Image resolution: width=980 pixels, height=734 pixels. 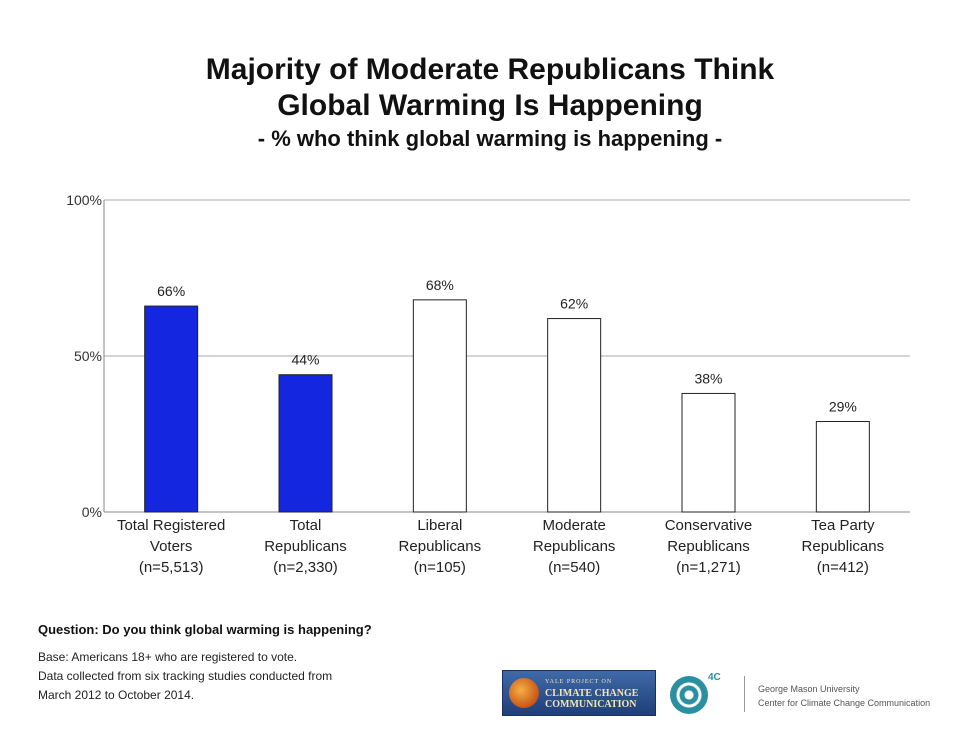 What do you see at coordinates (306, 525) in the screenshot?
I see `category-label: Total` at bounding box center [306, 525].